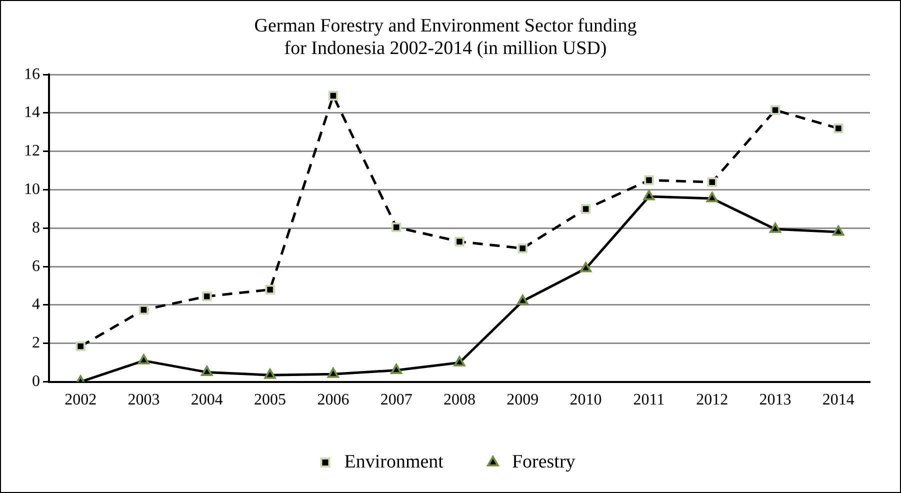  What do you see at coordinates (32, 113) in the screenshot?
I see `y-tick-label: 14` at bounding box center [32, 113].